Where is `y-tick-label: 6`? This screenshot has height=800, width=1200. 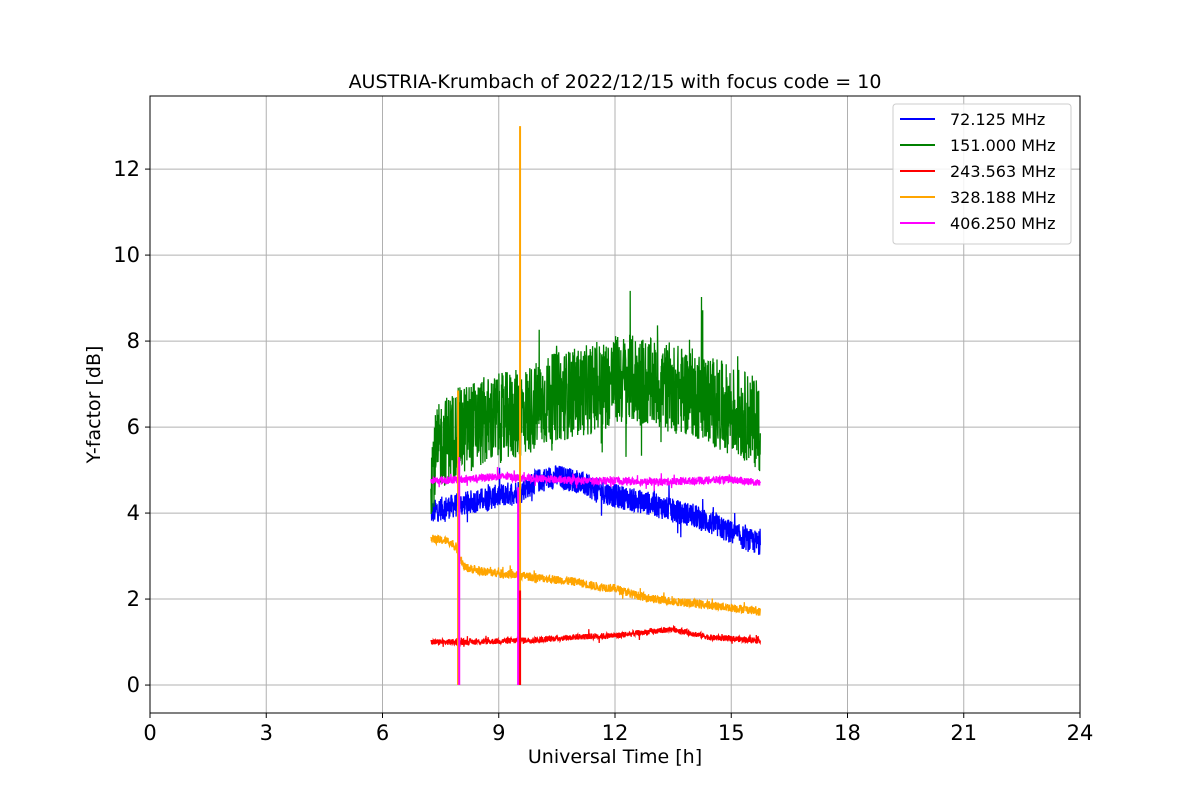
y-tick-label: 6 is located at coordinates (133, 427).